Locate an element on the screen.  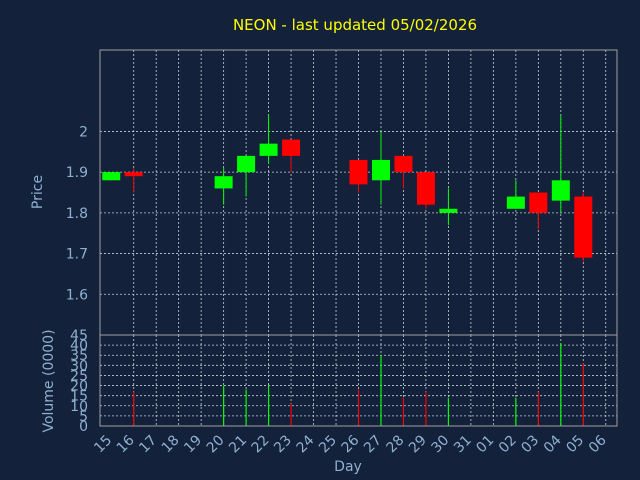
volume-tick-label: 20 is located at coordinates (79, 387).